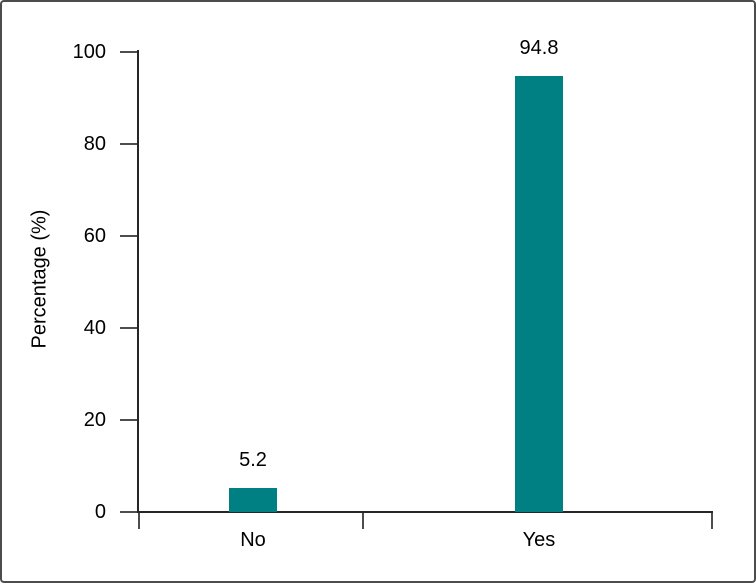  Describe the element at coordinates (94, 420) in the screenshot. I see `y-axis-tick-label: 20` at that location.